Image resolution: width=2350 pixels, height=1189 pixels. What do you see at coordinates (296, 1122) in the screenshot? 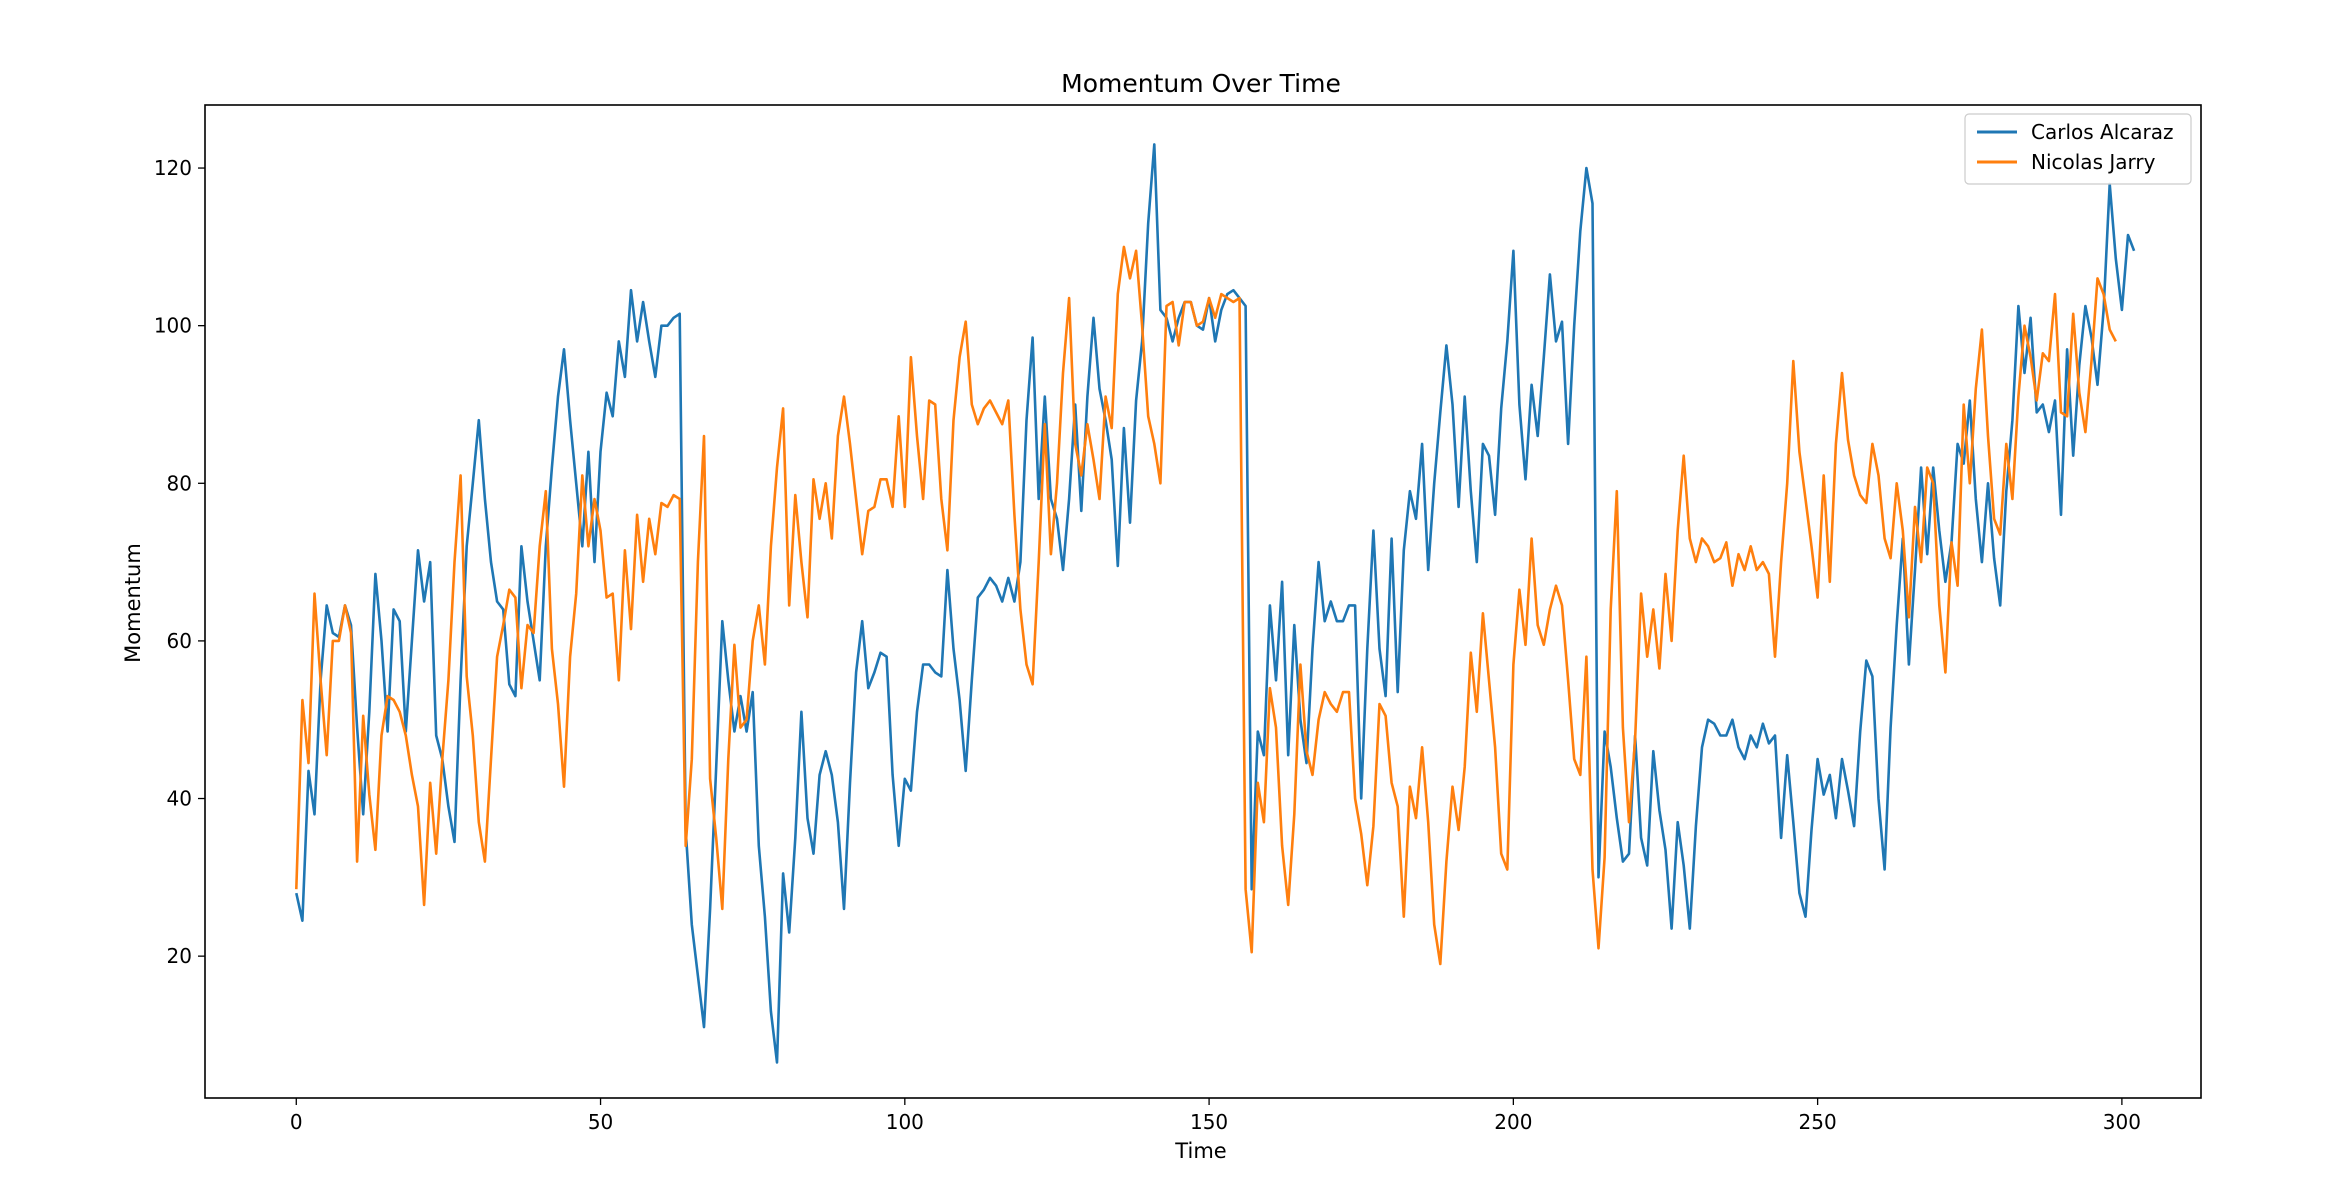
I see `x-tick-label: 0` at bounding box center [296, 1122].